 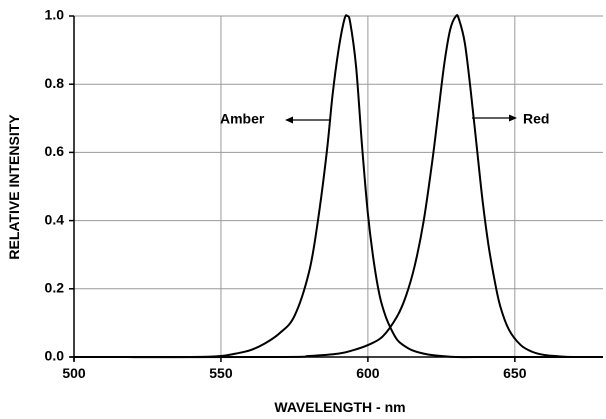 I want to click on y-tick-label: 0.4, so click(x=55, y=219).